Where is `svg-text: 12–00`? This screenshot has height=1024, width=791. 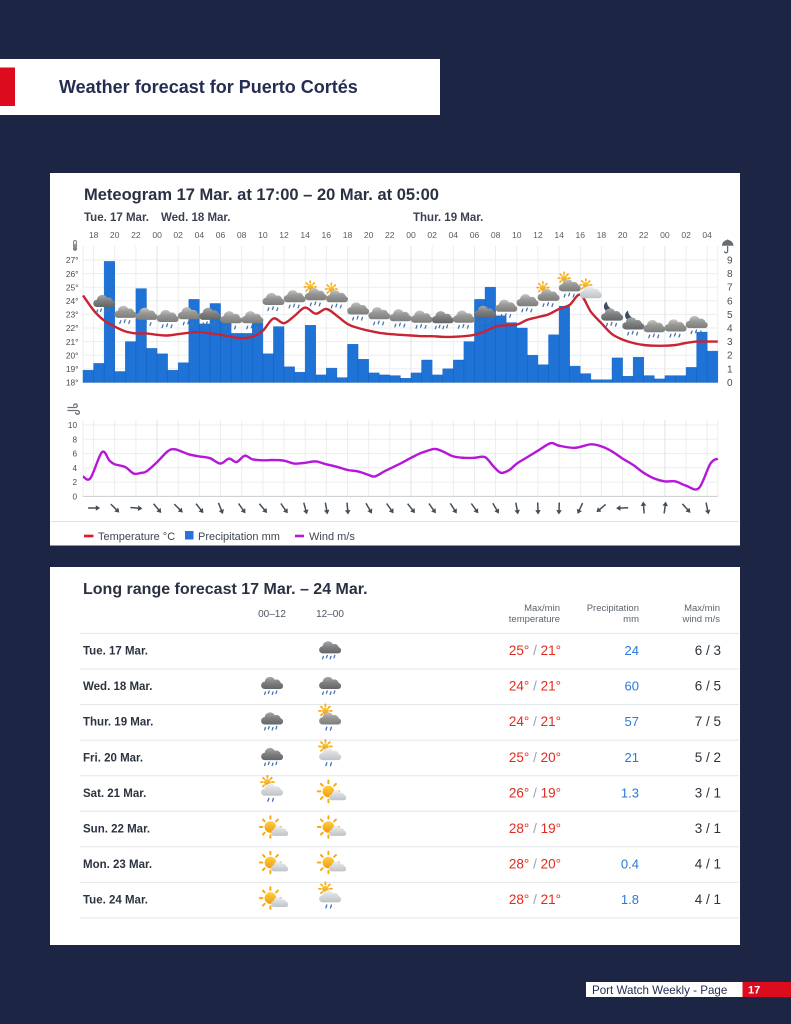
svg-text: 12–00 is located at coordinates (330, 614).